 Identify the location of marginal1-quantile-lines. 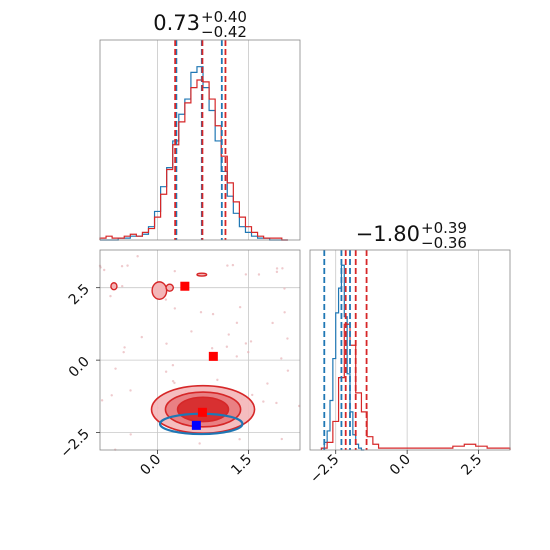
(200, 140).